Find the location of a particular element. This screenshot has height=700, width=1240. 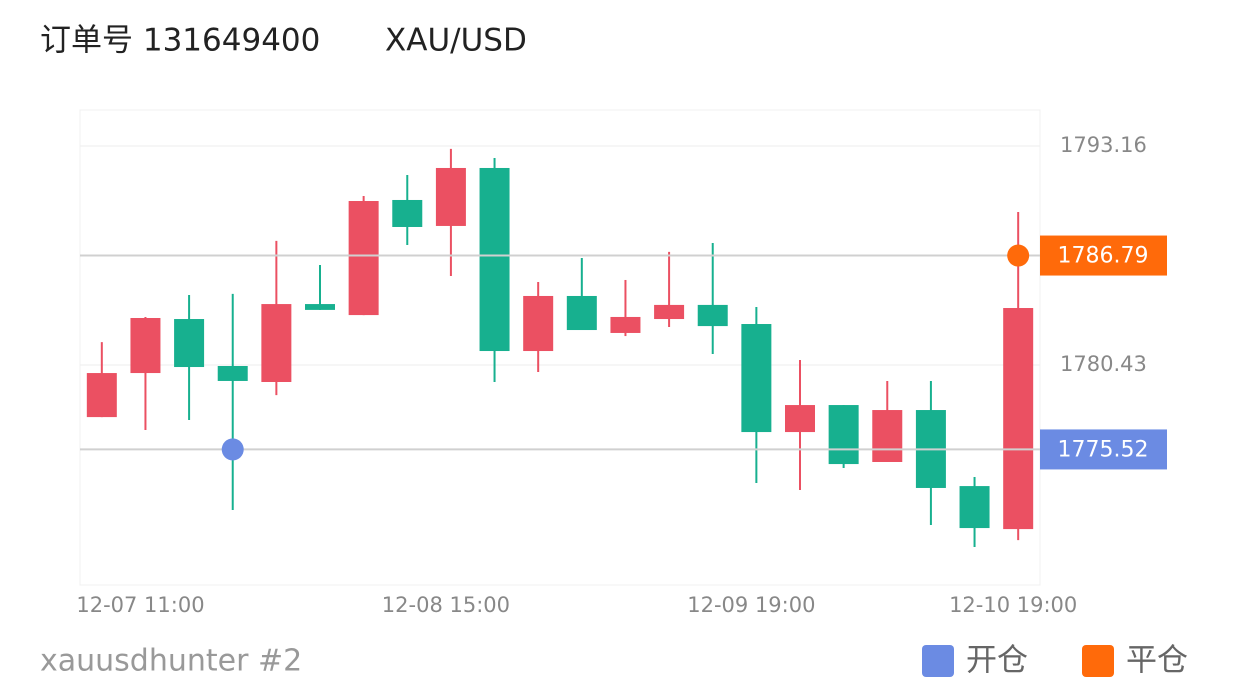

legend-label: 开仓 is located at coordinates (997, 661).